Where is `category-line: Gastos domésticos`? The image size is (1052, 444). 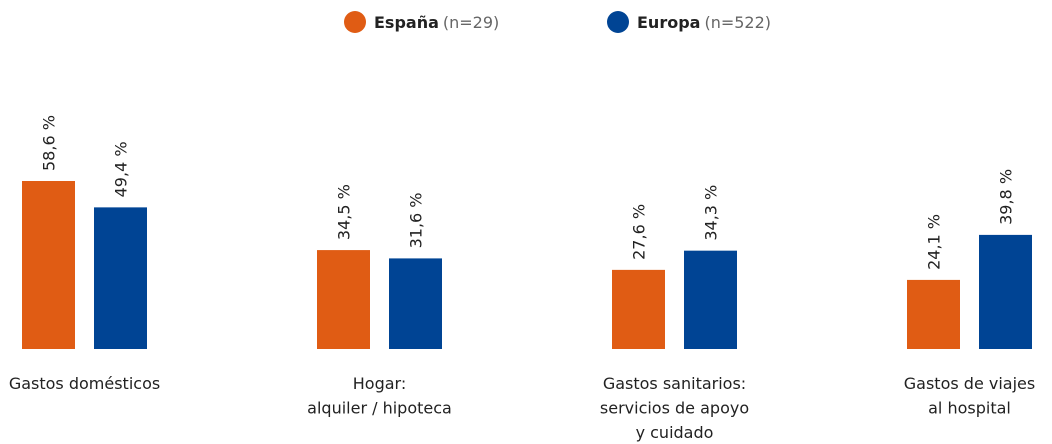
category-line: Gastos domésticos is located at coordinates (84, 383).